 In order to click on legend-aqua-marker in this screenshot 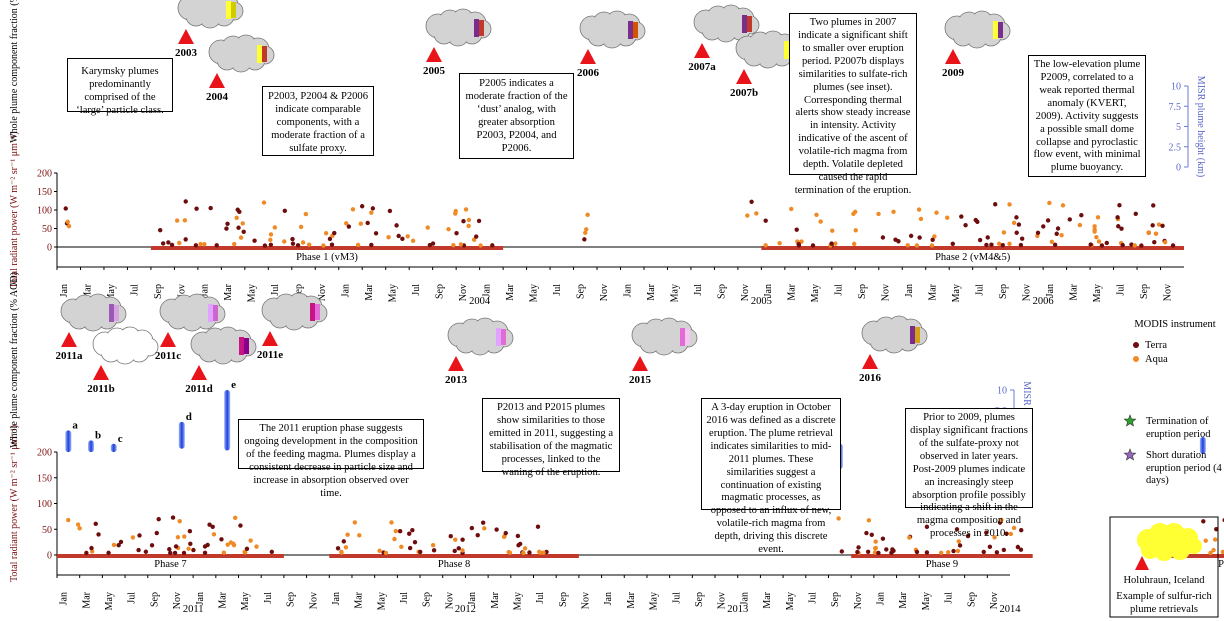, I will do `click(1136, 359)`.